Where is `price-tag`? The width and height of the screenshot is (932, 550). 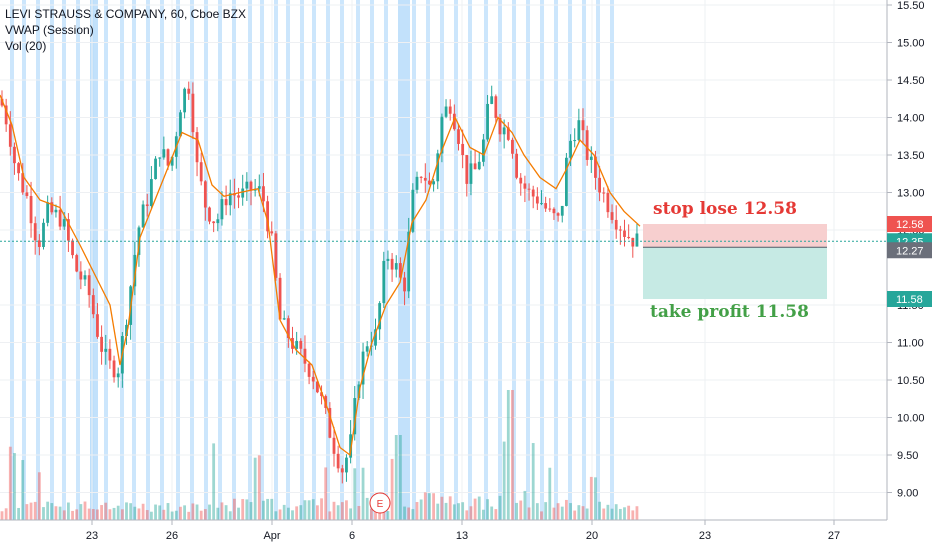 price-tag is located at coordinates (909, 224).